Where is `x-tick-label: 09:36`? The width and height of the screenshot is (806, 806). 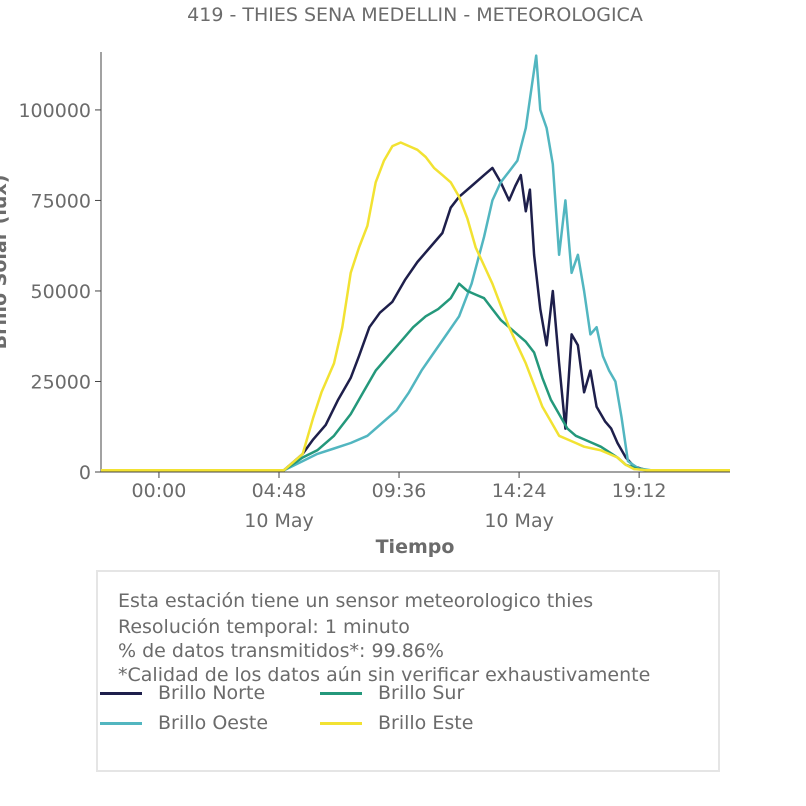 x-tick-label: 09:36 is located at coordinates (399, 491).